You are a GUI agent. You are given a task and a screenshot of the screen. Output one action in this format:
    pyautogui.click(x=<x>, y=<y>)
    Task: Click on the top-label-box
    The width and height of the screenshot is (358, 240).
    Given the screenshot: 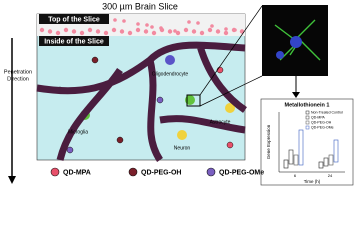 What is the action you would take?
    pyautogui.click(x=74, y=19)
    